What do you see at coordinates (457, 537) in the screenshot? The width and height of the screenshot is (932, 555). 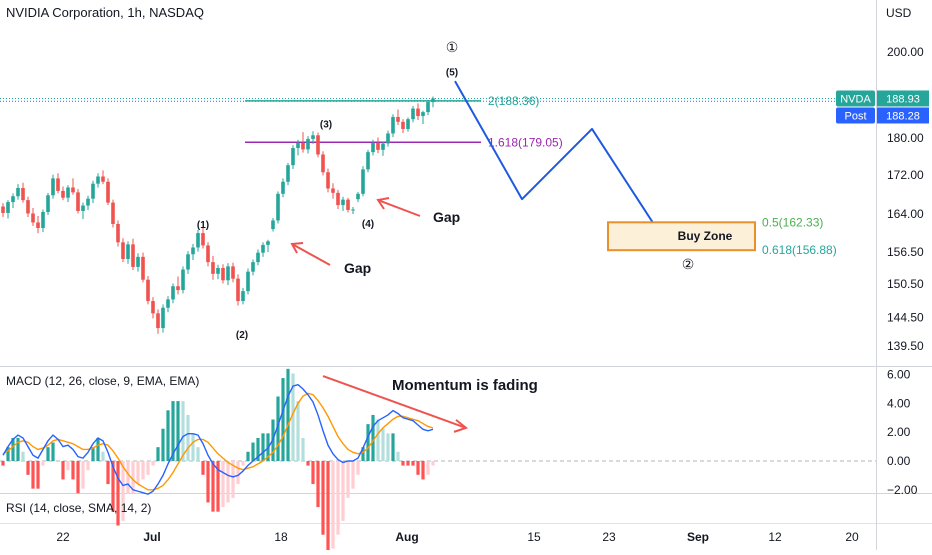 I see `time-axis: 22 Jul 18 Aug 15 23 Sep 12 20` at bounding box center [457, 537].